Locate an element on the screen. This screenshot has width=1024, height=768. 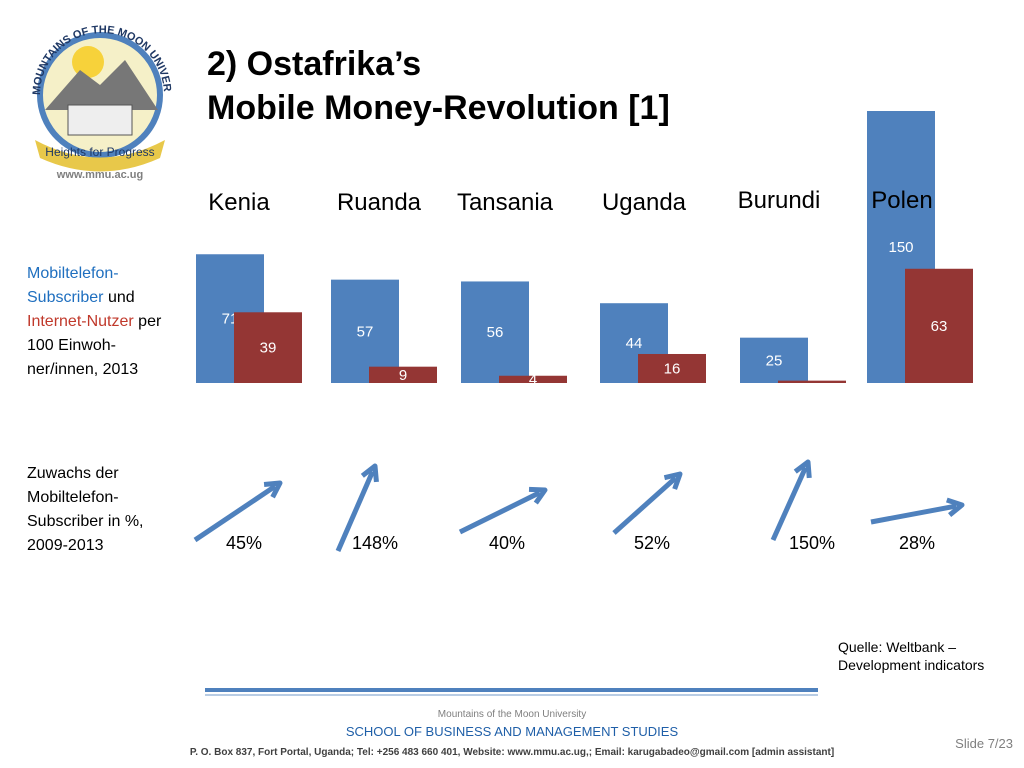
footer-university: Mountains of the Moon University is located at coordinates (512, 714).